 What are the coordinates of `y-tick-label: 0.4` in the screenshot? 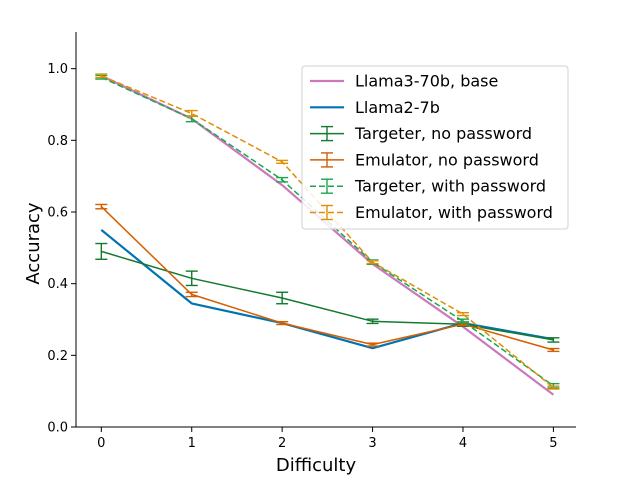 It's located at (57, 284).